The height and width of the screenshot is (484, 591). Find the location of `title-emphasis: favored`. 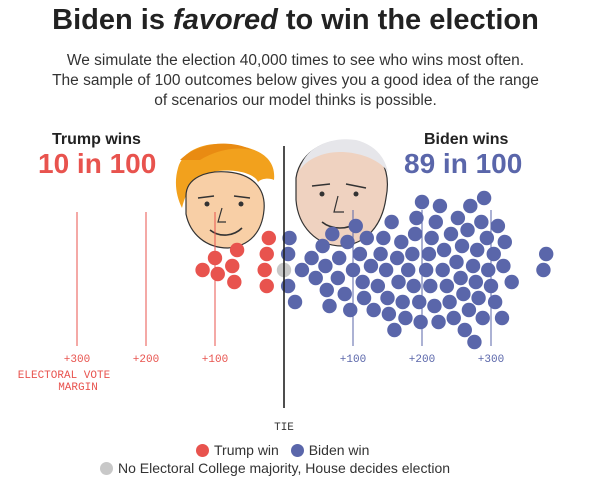

title-emphasis: favored is located at coordinates (225, 20).